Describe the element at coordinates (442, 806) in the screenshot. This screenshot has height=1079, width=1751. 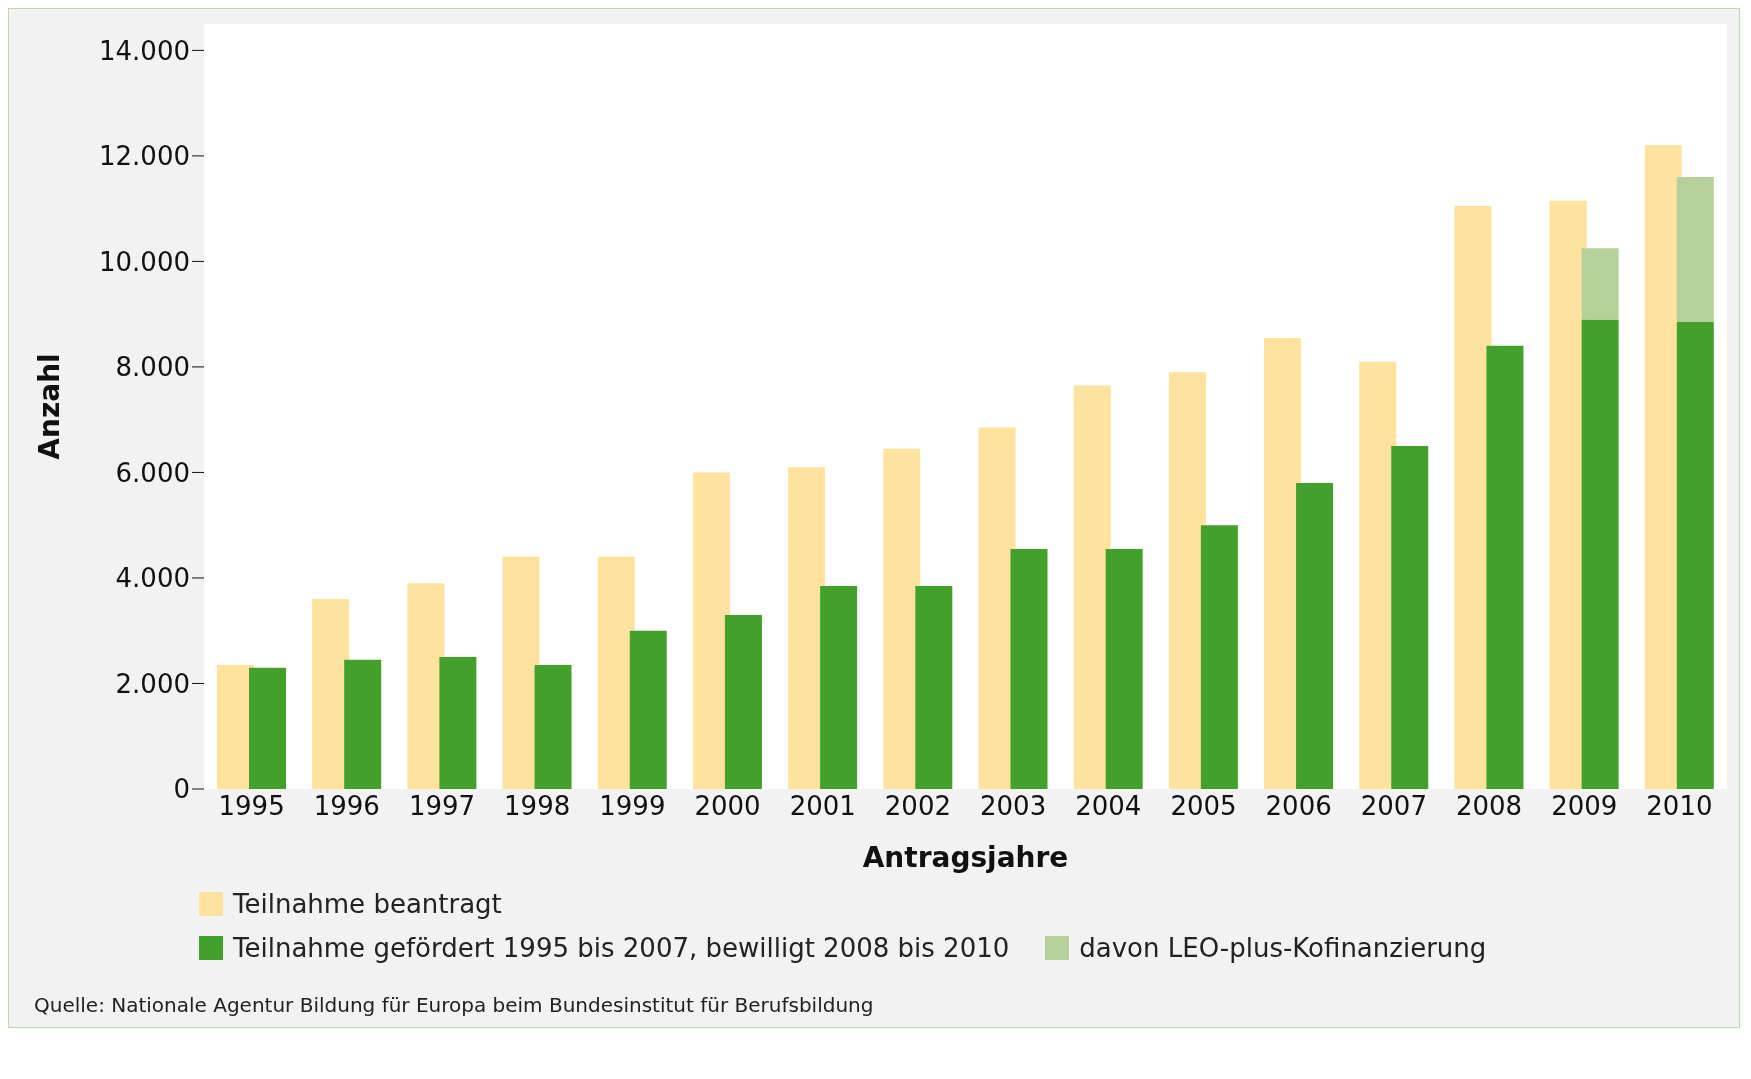
I see `x-tick-label: 1997` at that location.